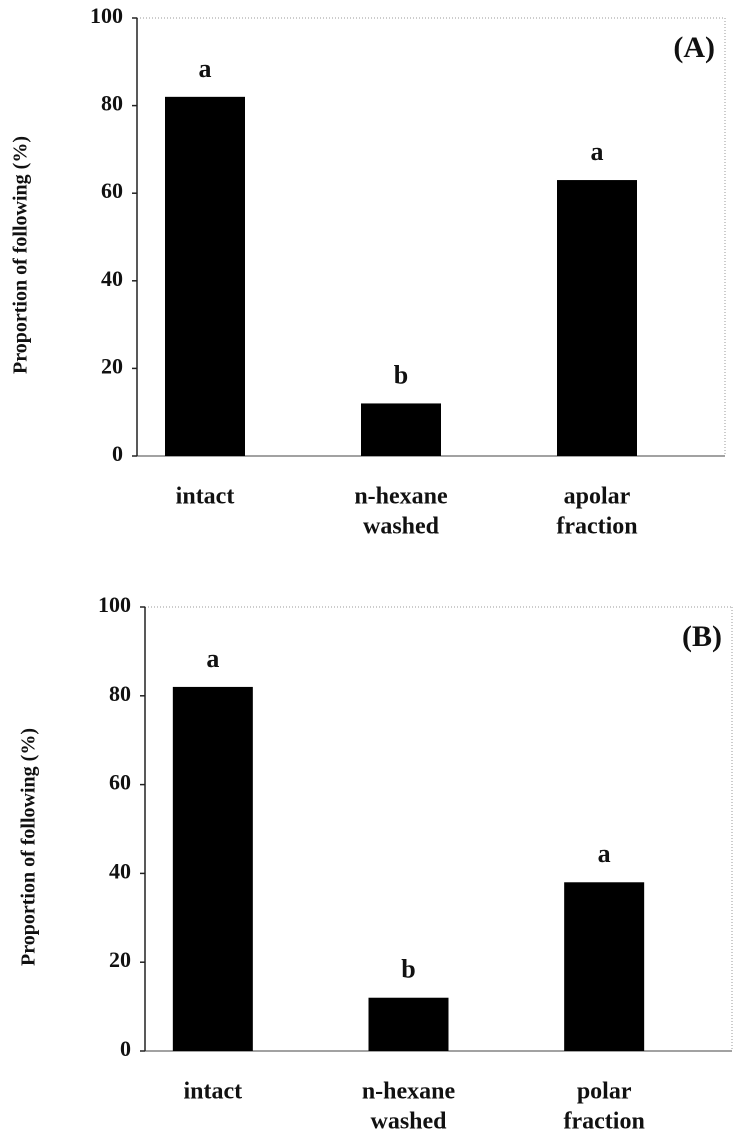  Describe the element at coordinates (694, 47) in the screenshot. I see `panel-label: (A)` at that location.